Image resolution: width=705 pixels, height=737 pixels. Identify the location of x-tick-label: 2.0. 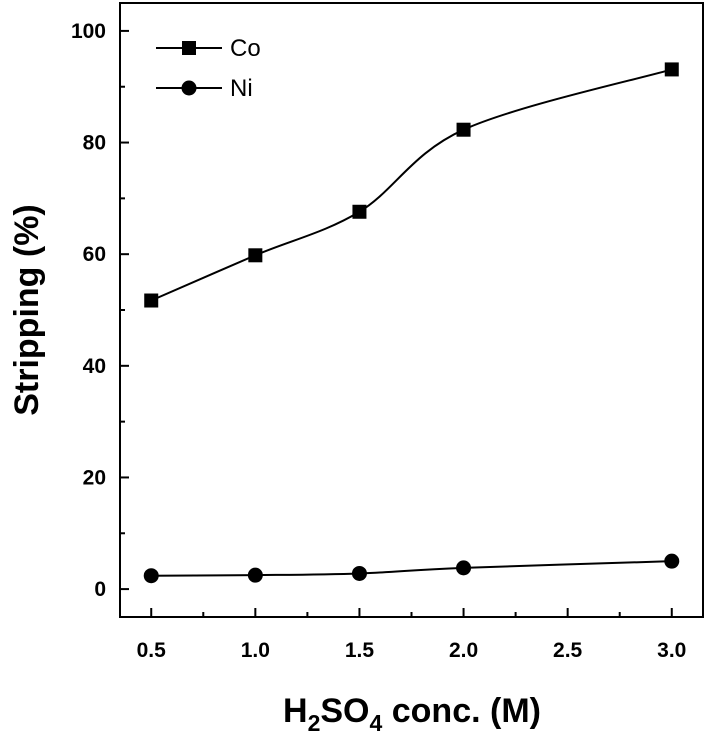
(463, 650).